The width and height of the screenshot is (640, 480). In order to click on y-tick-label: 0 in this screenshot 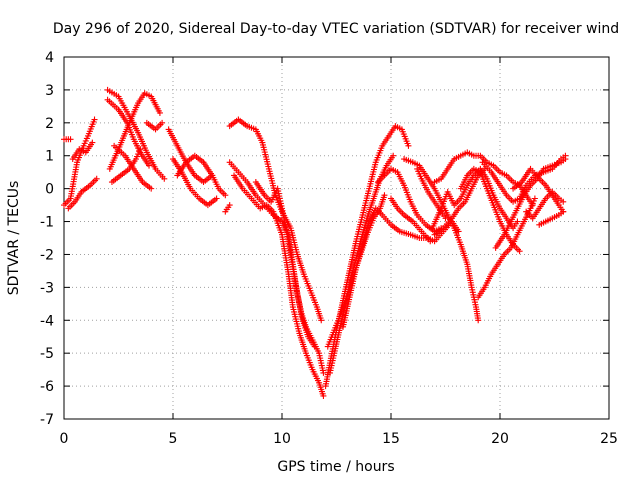, I will do `click(49, 190)`.